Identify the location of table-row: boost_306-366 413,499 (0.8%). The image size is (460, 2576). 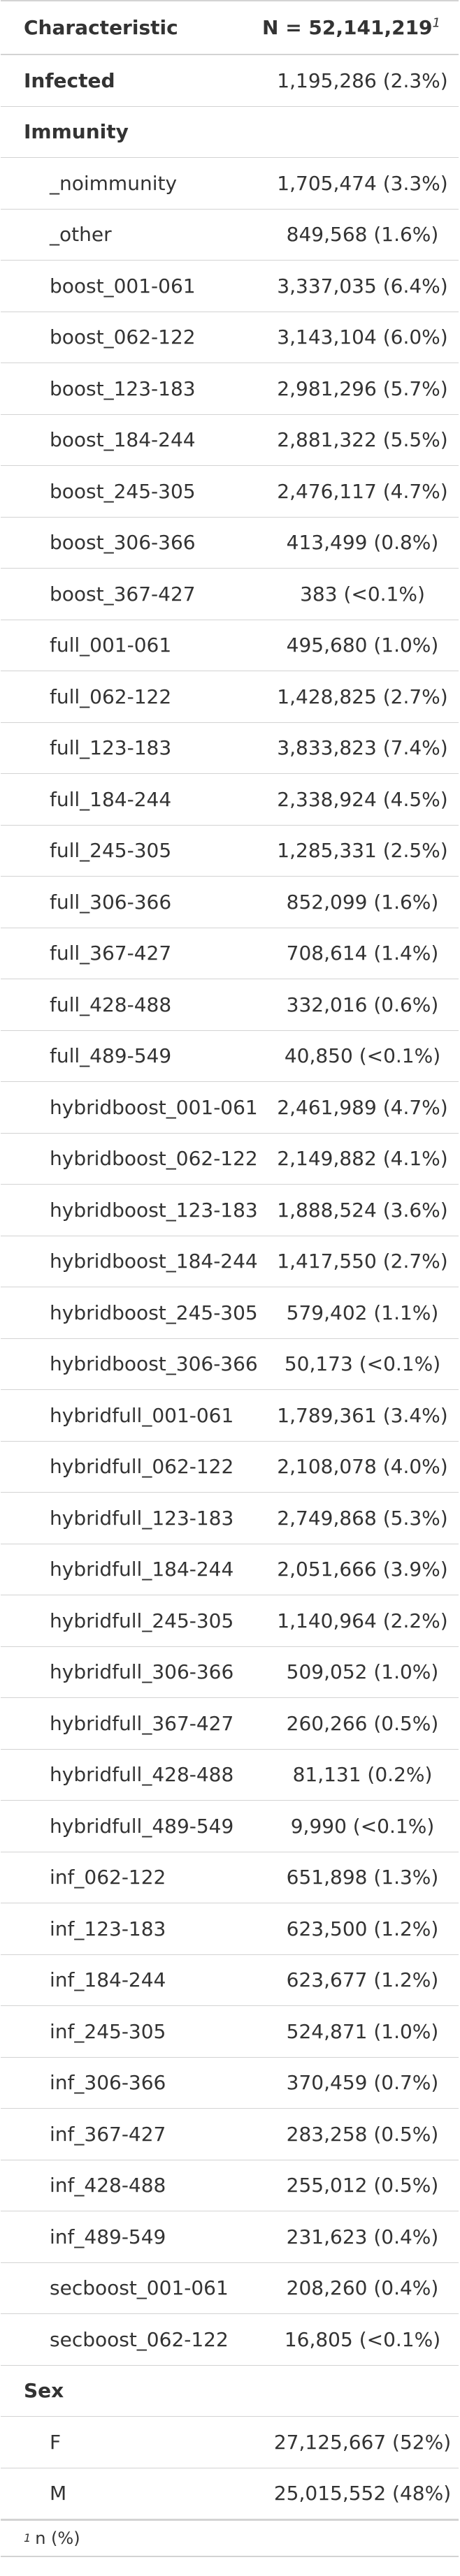
(230, 543).